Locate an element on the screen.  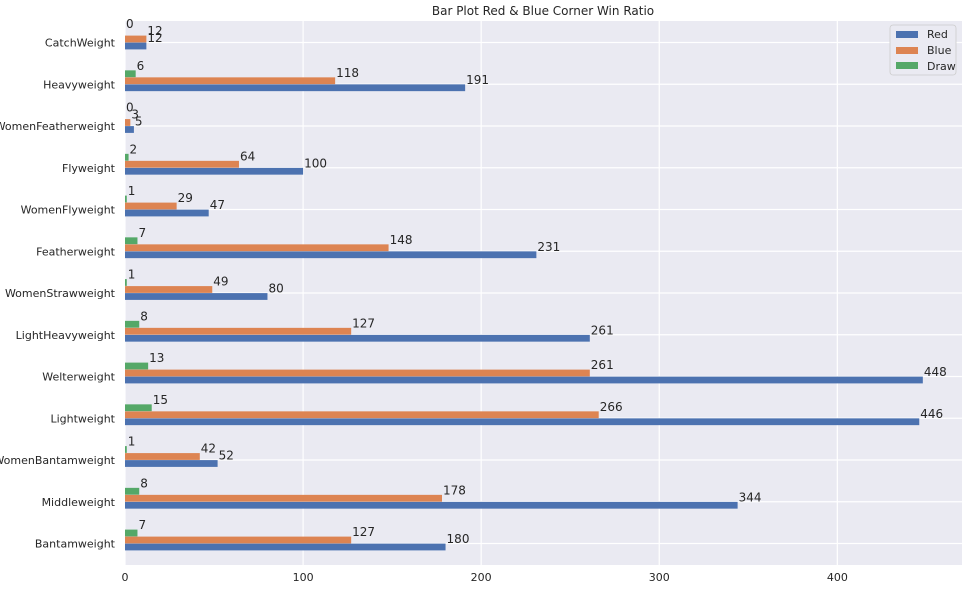
bar-red-womenfeatherweight is located at coordinates (129, 129).